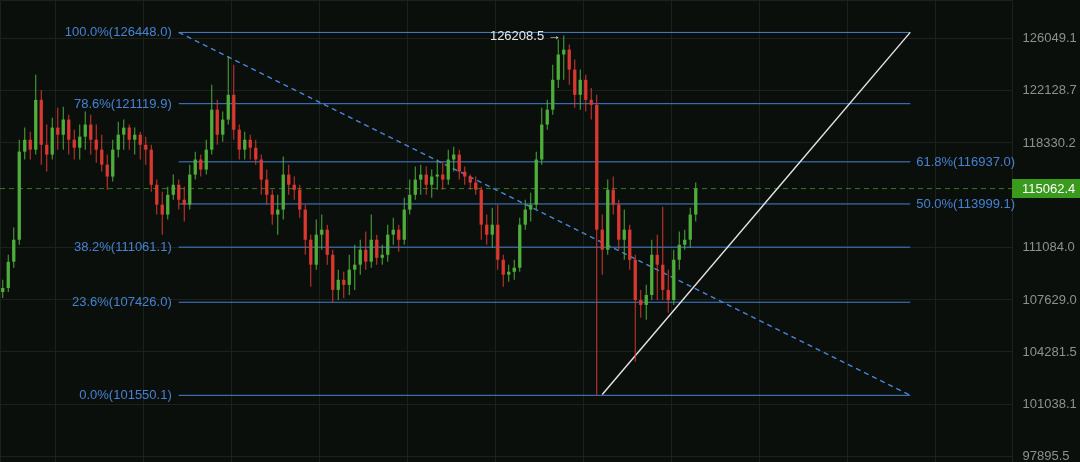 The image size is (1080, 462). What do you see at coordinates (1048, 247) in the screenshot?
I see `y-tick-label: 111084.0` at bounding box center [1048, 247].